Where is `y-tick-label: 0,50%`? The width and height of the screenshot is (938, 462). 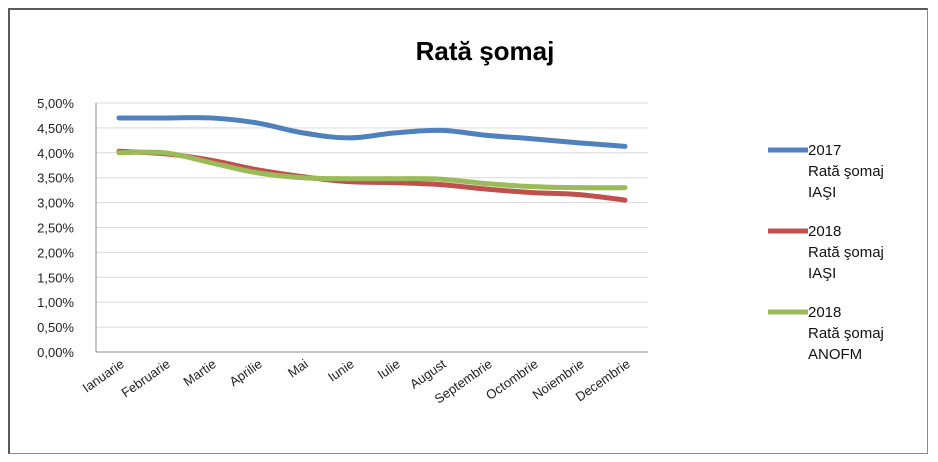 y-tick-label: 0,50% is located at coordinates (55, 327).